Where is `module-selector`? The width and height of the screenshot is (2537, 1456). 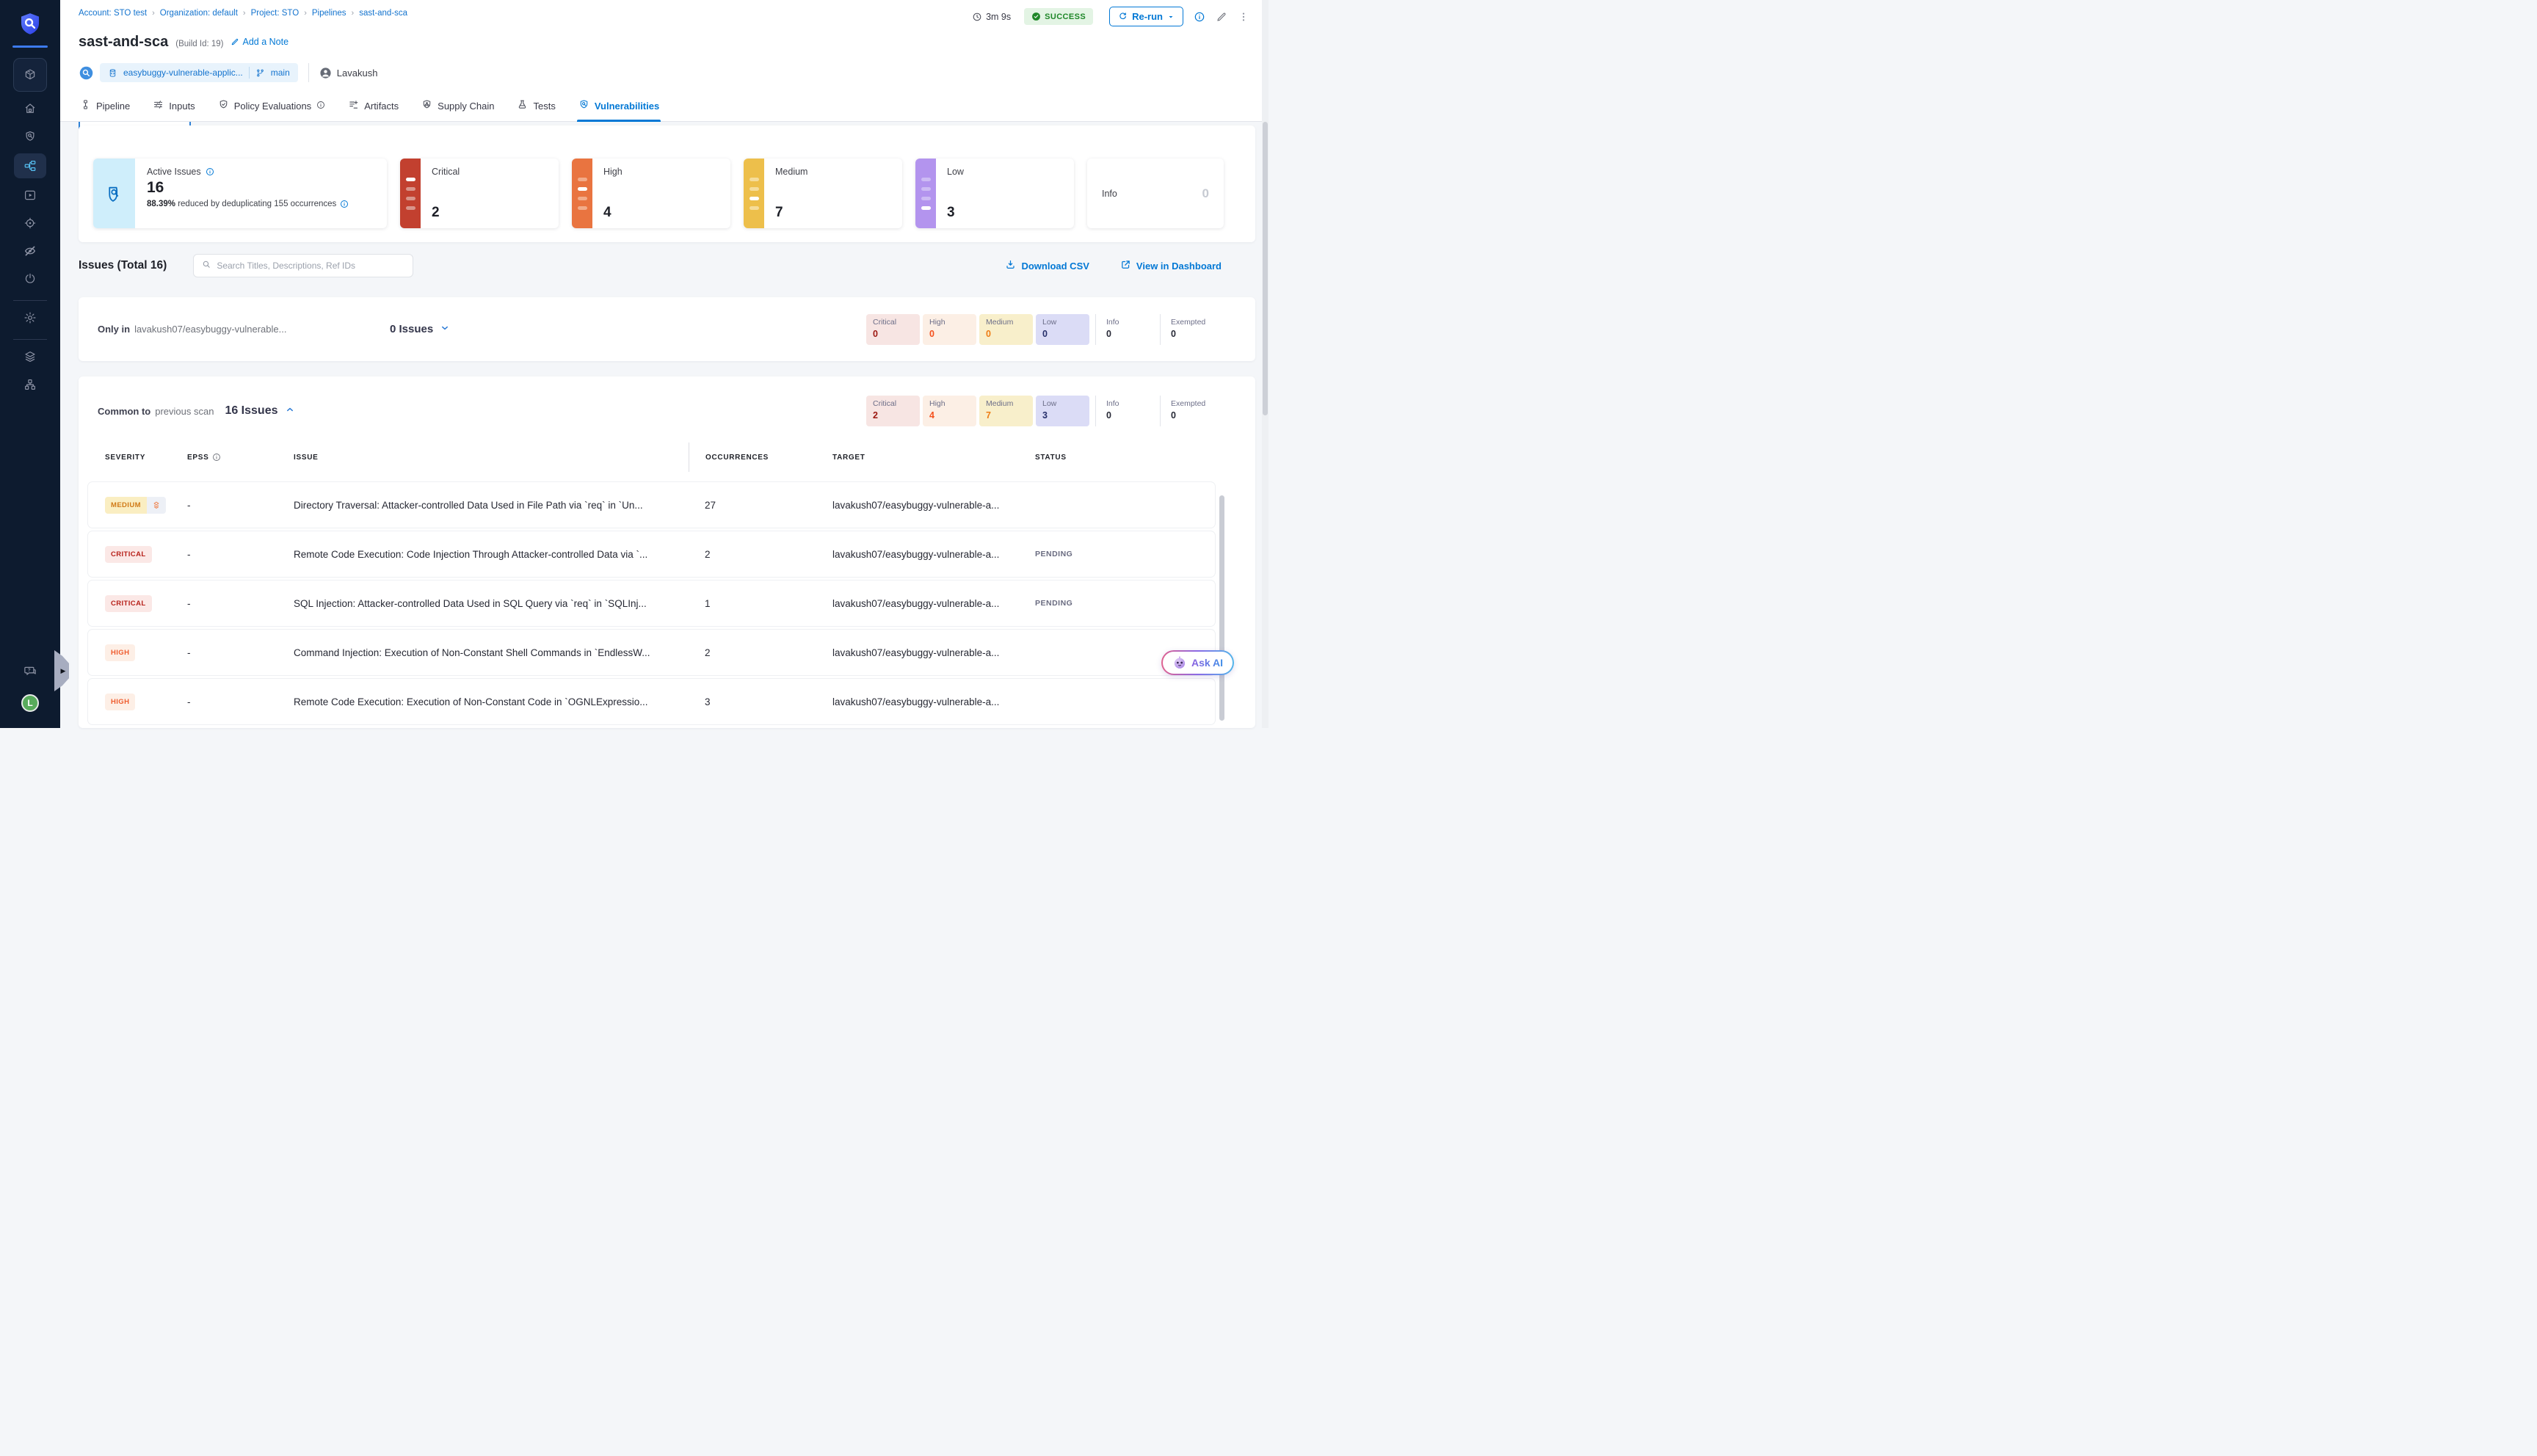 module-selector is located at coordinates (30, 75).